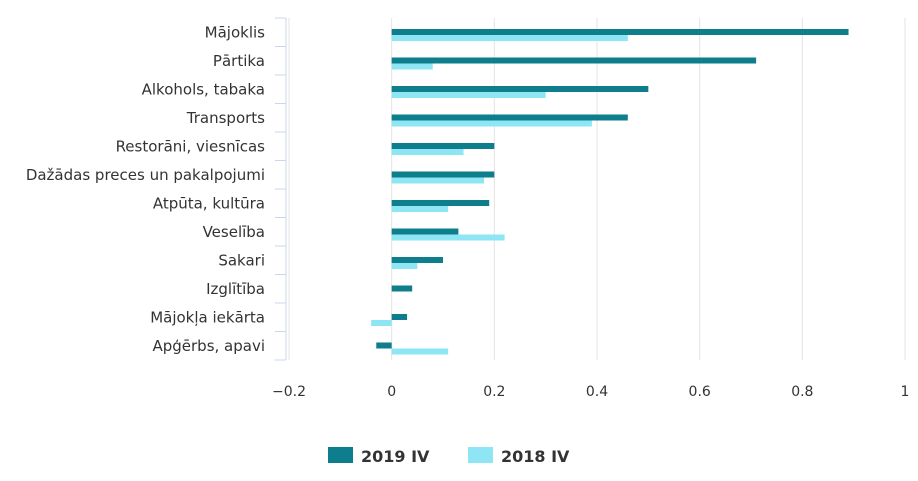 The width and height of the screenshot is (918, 481). I want to click on category-label: Izglītība, so click(235, 289).